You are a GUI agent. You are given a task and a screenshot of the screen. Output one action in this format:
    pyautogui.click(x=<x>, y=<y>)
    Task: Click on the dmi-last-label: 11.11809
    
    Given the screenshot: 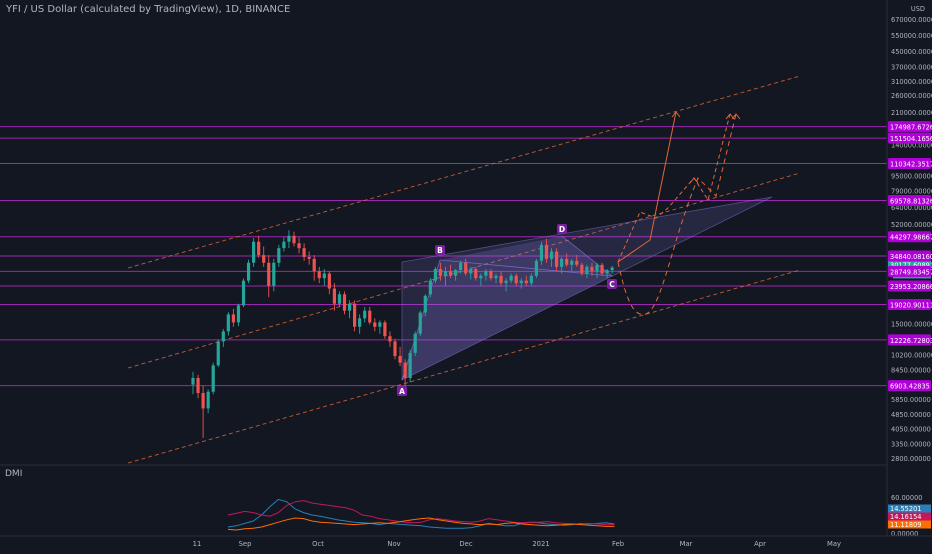 What is the action you would take?
    pyautogui.click(x=905, y=525)
    